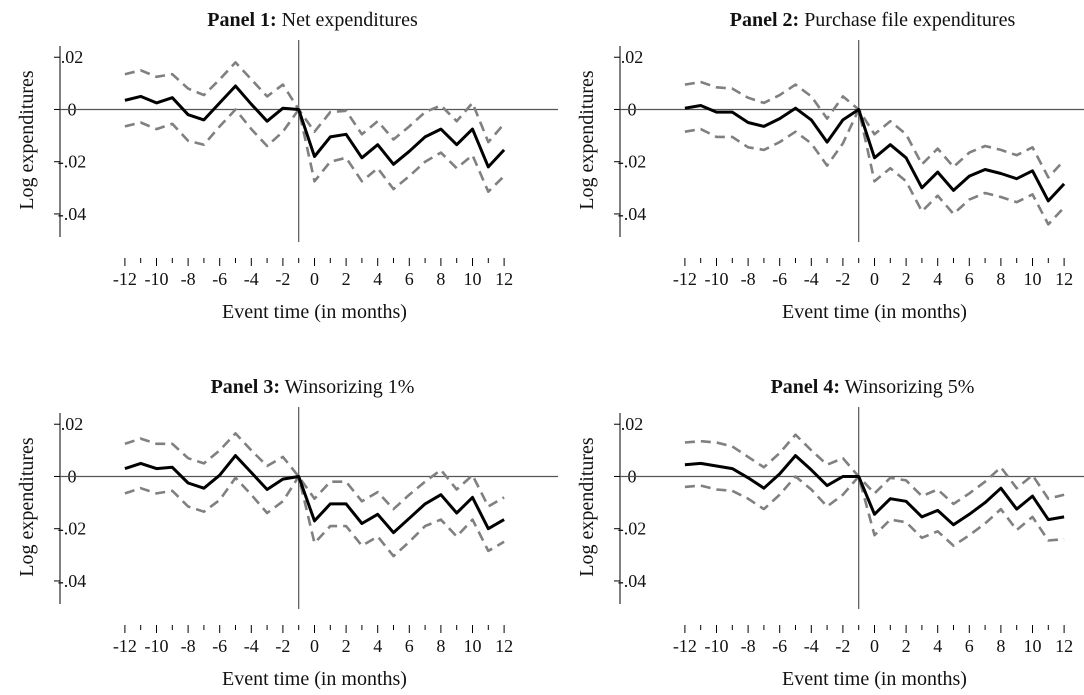 The width and height of the screenshot is (1084, 695). What do you see at coordinates (907, 387) in the screenshot?
I see `panel-title-text: Winsorizing 5%` at bounding box center [907, 387].